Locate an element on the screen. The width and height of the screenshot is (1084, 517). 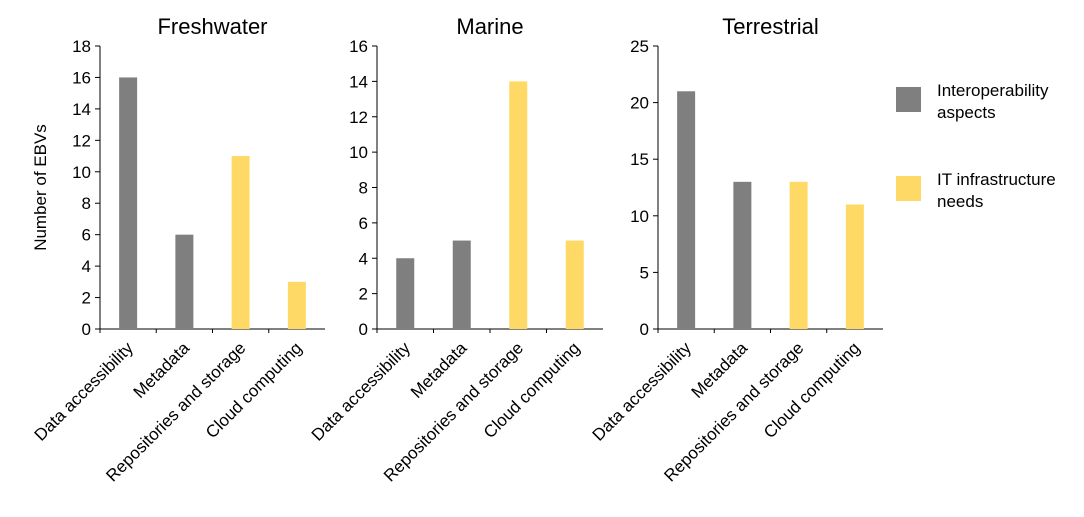
y-tick-label: 25 is located at coordinates (639, 46).